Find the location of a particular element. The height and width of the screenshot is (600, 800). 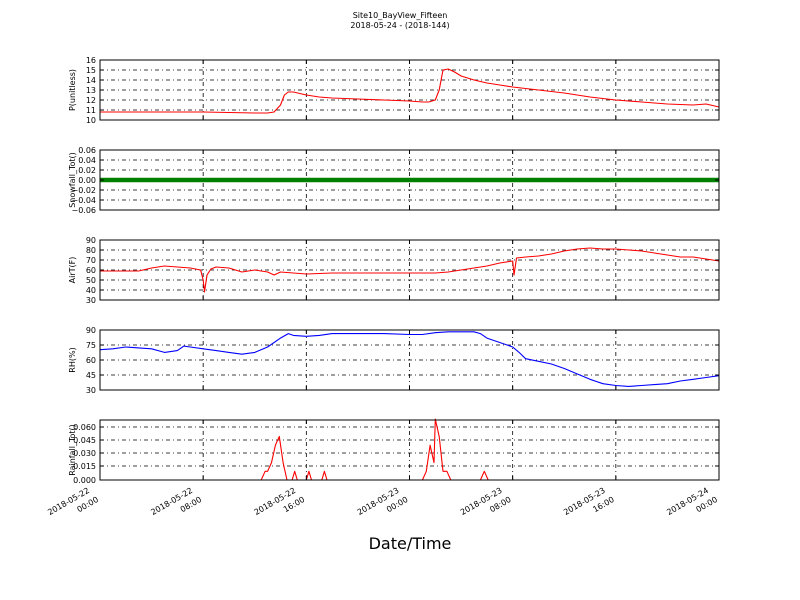

y-axis-label: RH(%) is located at coordinates (72, 359).